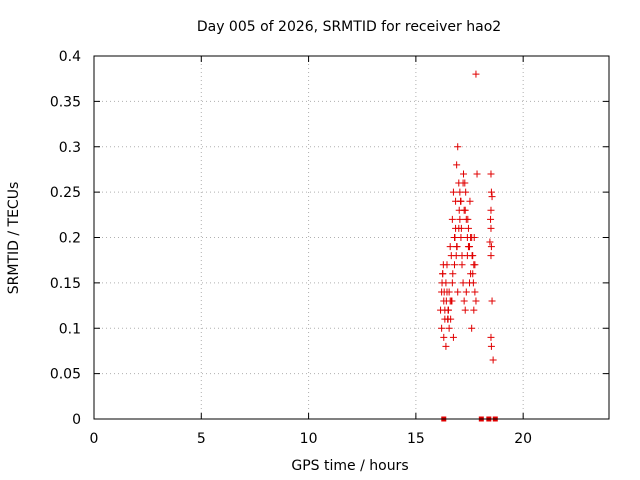  I want to click on y-tick-label: 0.05, so click(65, 375).